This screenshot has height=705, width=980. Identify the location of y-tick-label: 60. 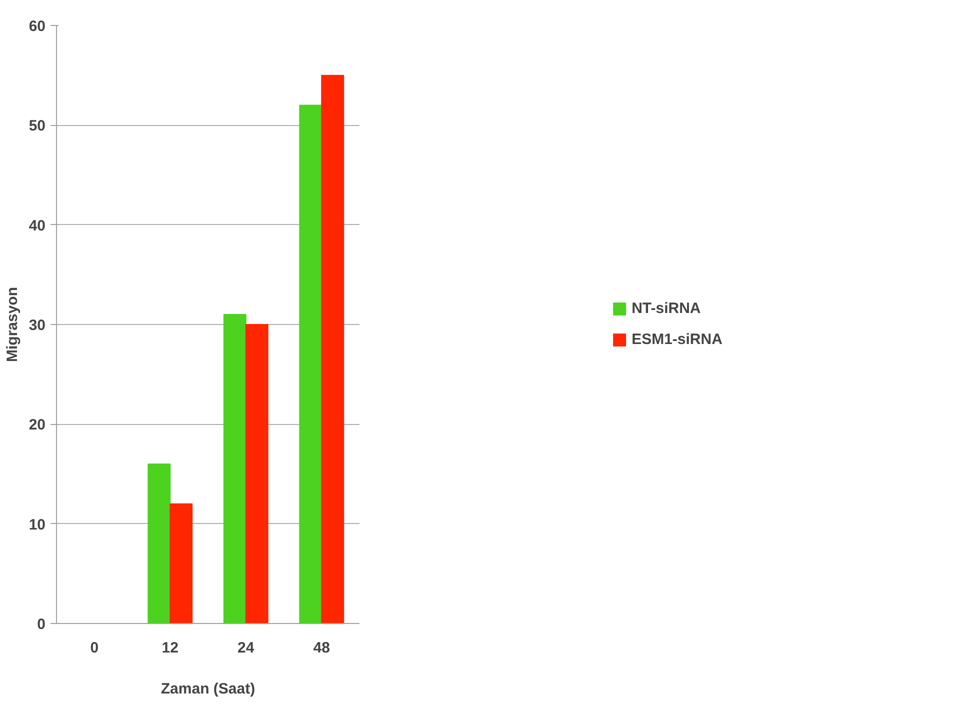
(37, 26).